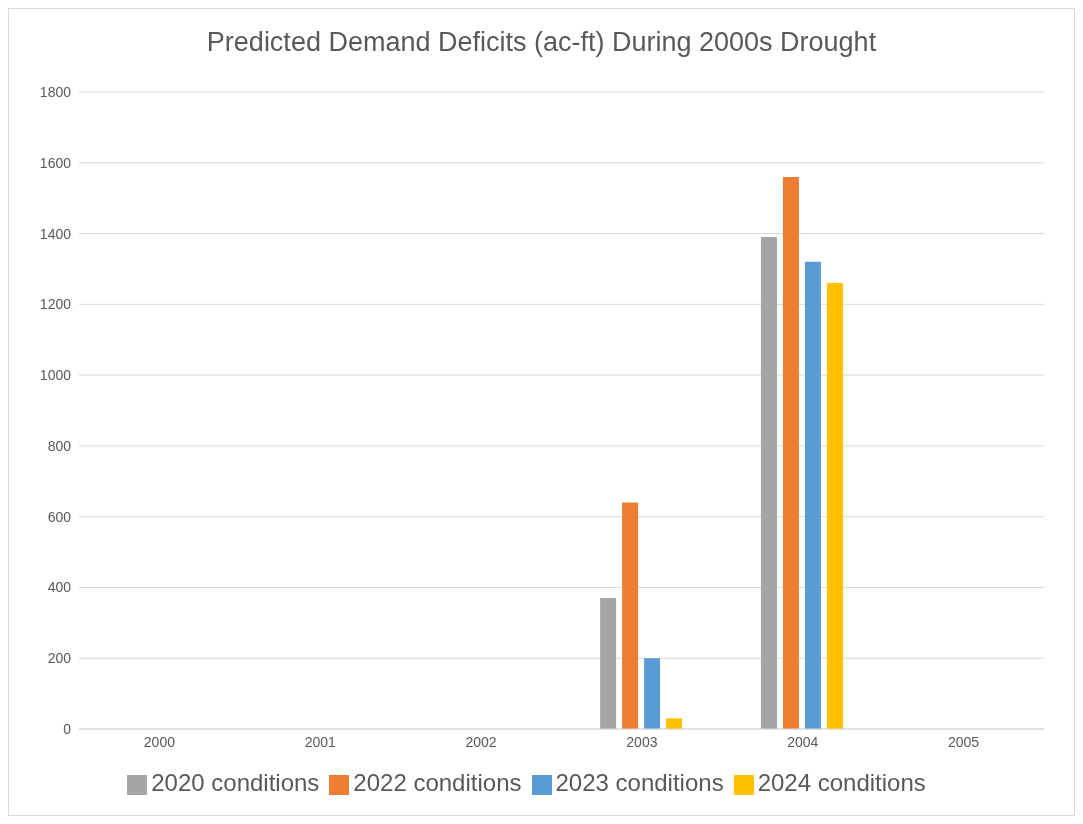  What do you see at coordinates (55, 304) in the screenshot?
I see `y-tick-label: 1200` at bounding box center [55, 304].